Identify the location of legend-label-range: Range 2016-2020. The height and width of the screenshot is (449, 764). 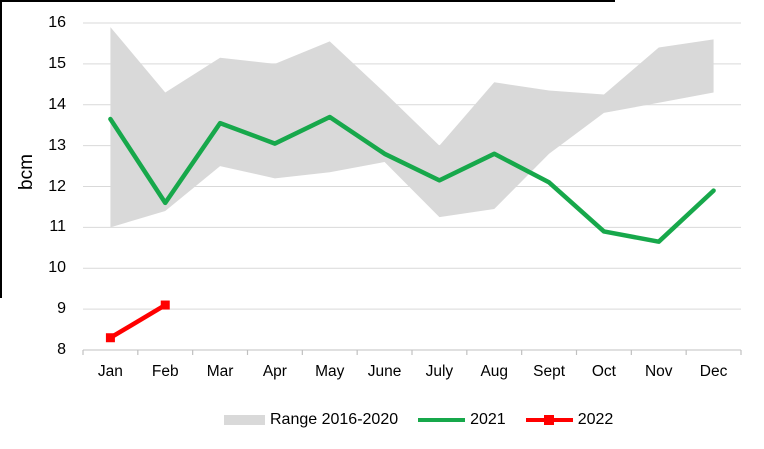
(334, 419).